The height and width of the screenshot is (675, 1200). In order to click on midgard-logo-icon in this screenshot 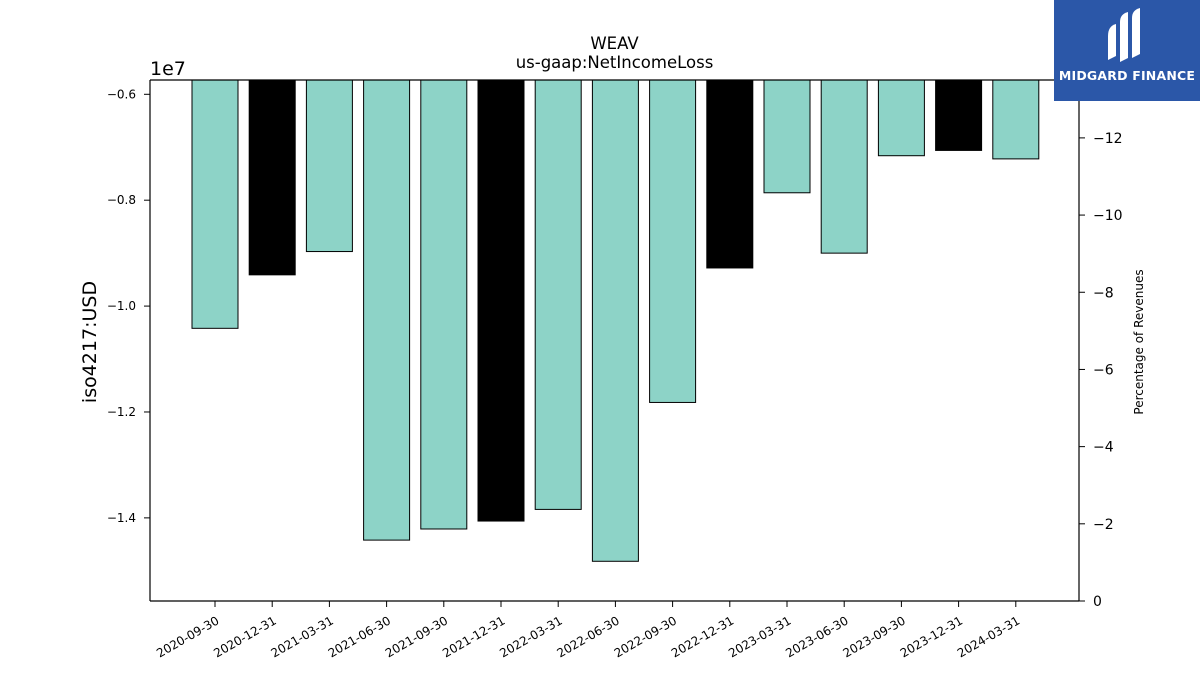, I will do `click(1124, 35)`.